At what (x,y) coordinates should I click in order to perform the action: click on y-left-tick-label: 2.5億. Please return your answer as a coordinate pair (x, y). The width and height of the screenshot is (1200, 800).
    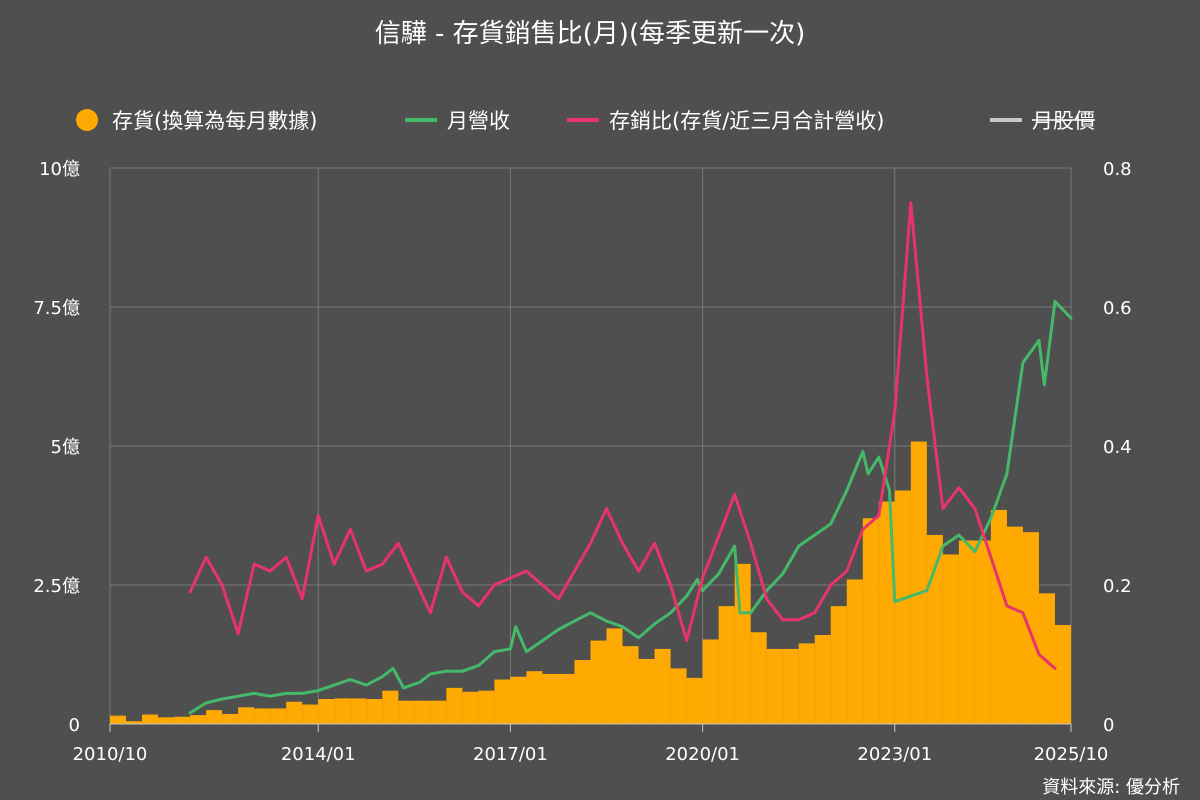
    Looking at the image, I should click on (56, 586).